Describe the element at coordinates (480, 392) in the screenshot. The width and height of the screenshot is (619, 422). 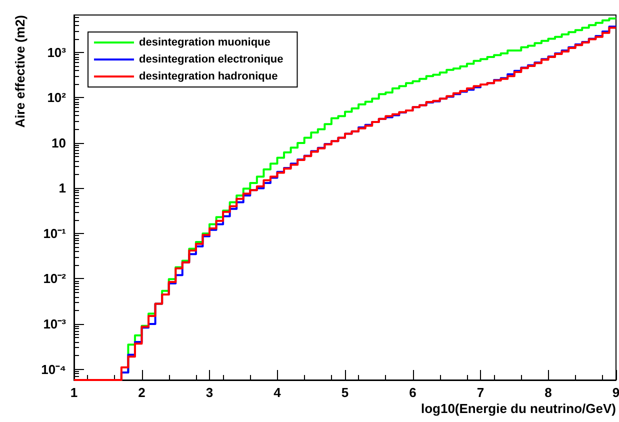
I see `x-tick-label: 7` at that location.